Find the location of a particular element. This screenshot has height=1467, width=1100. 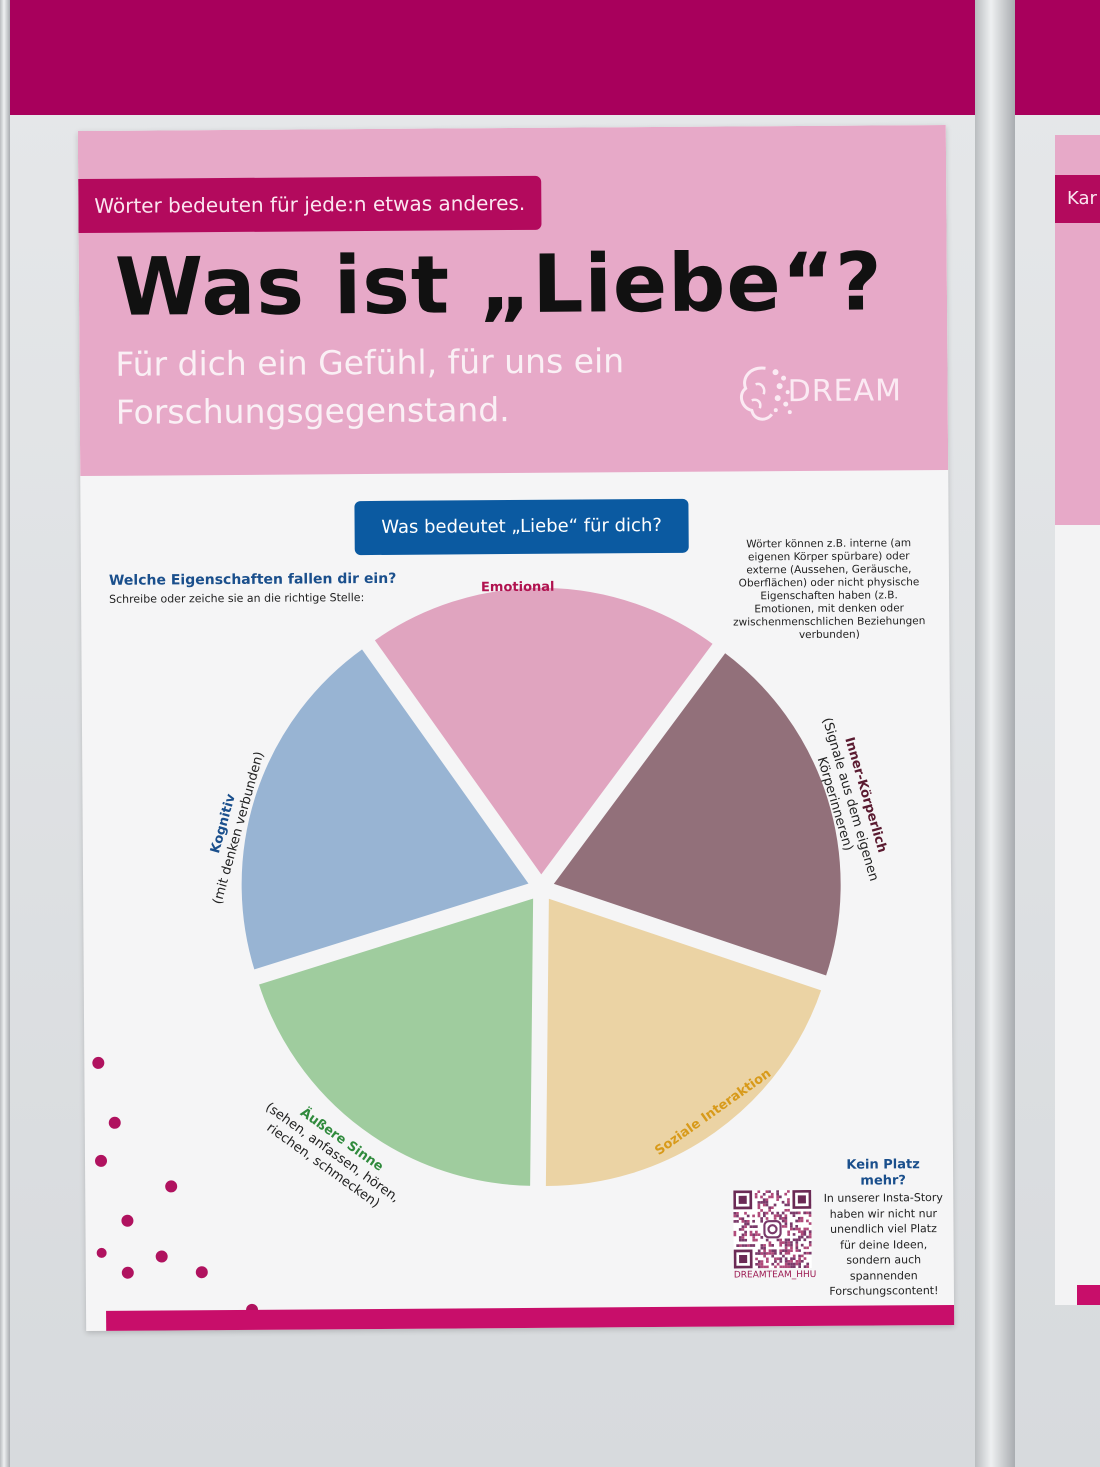

dream-logo: DREAM is located at coordinates (820, 393).